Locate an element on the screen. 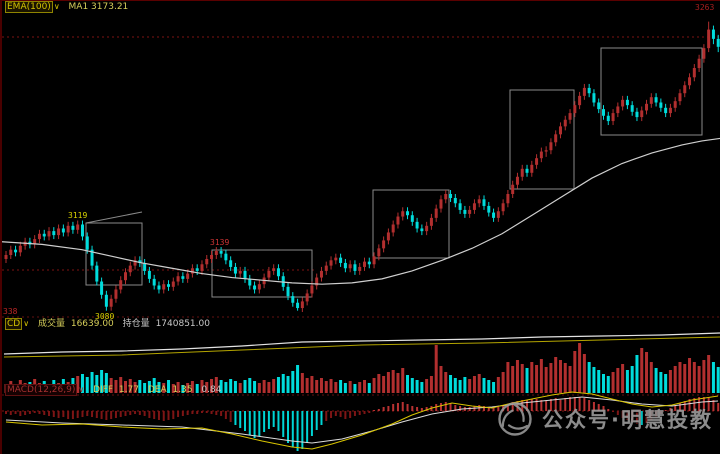  dea-value: 1.35 is located at coordinates (182, 390).